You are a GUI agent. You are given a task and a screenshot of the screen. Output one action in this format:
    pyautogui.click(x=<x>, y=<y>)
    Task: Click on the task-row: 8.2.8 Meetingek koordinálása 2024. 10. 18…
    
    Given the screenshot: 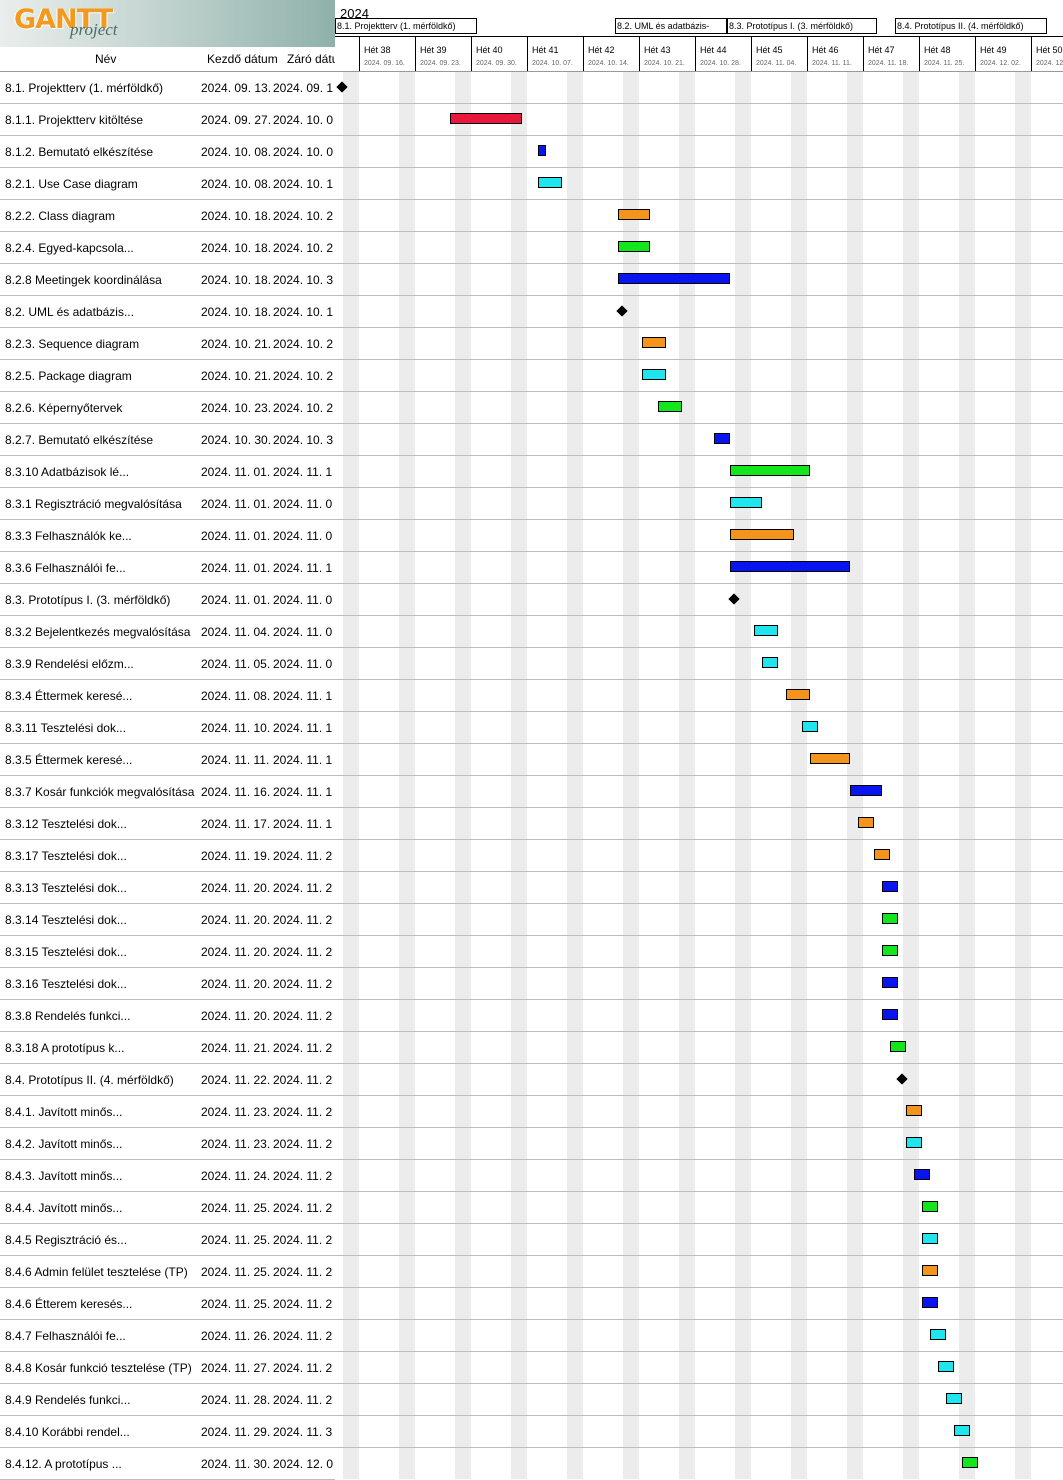 What is the action you would take?
    pyautogui.click(x=167, y=280)
    